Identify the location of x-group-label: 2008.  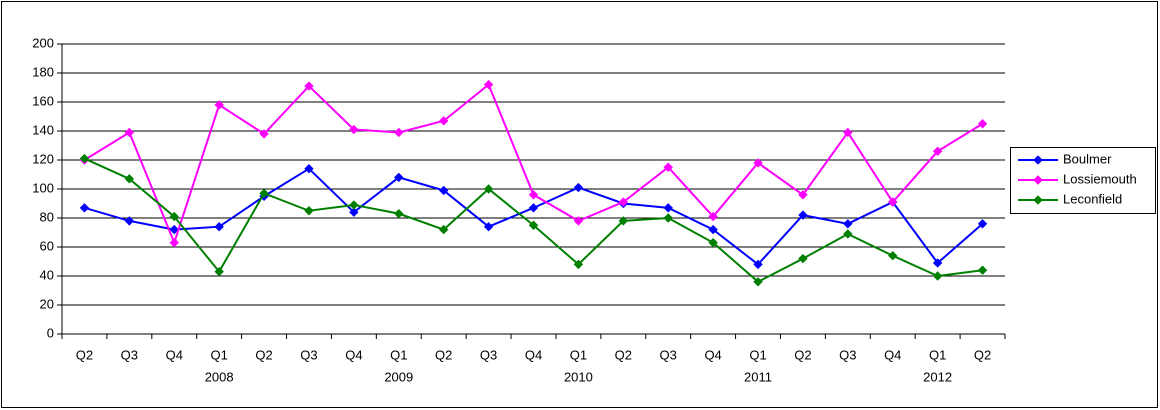
(219, 376).